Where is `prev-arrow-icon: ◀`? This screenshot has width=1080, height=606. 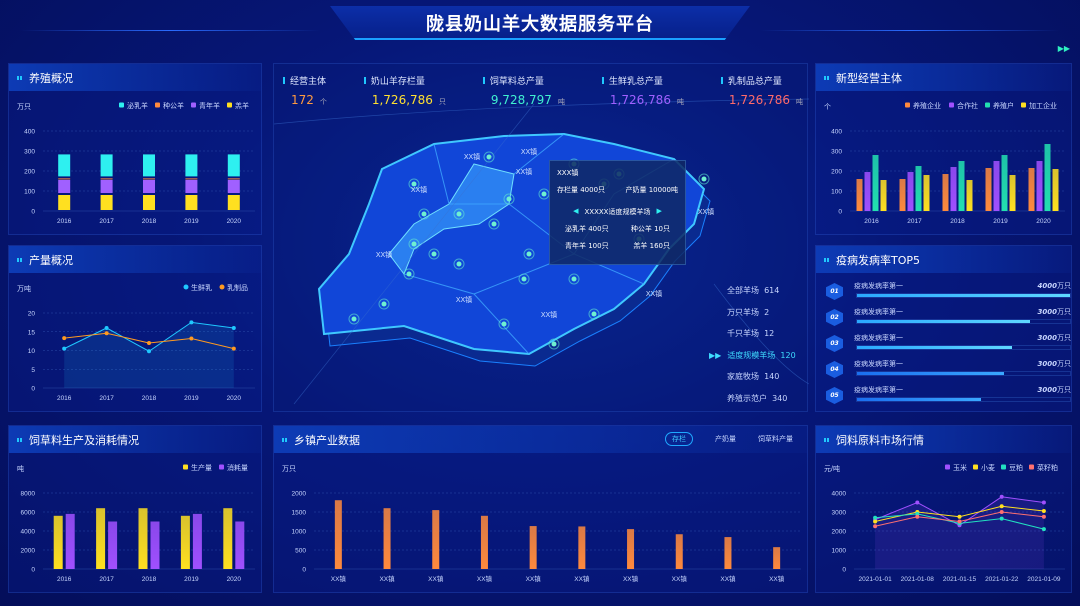
prev-arrow-icon: ◀ is located at coordinates (576, 211).